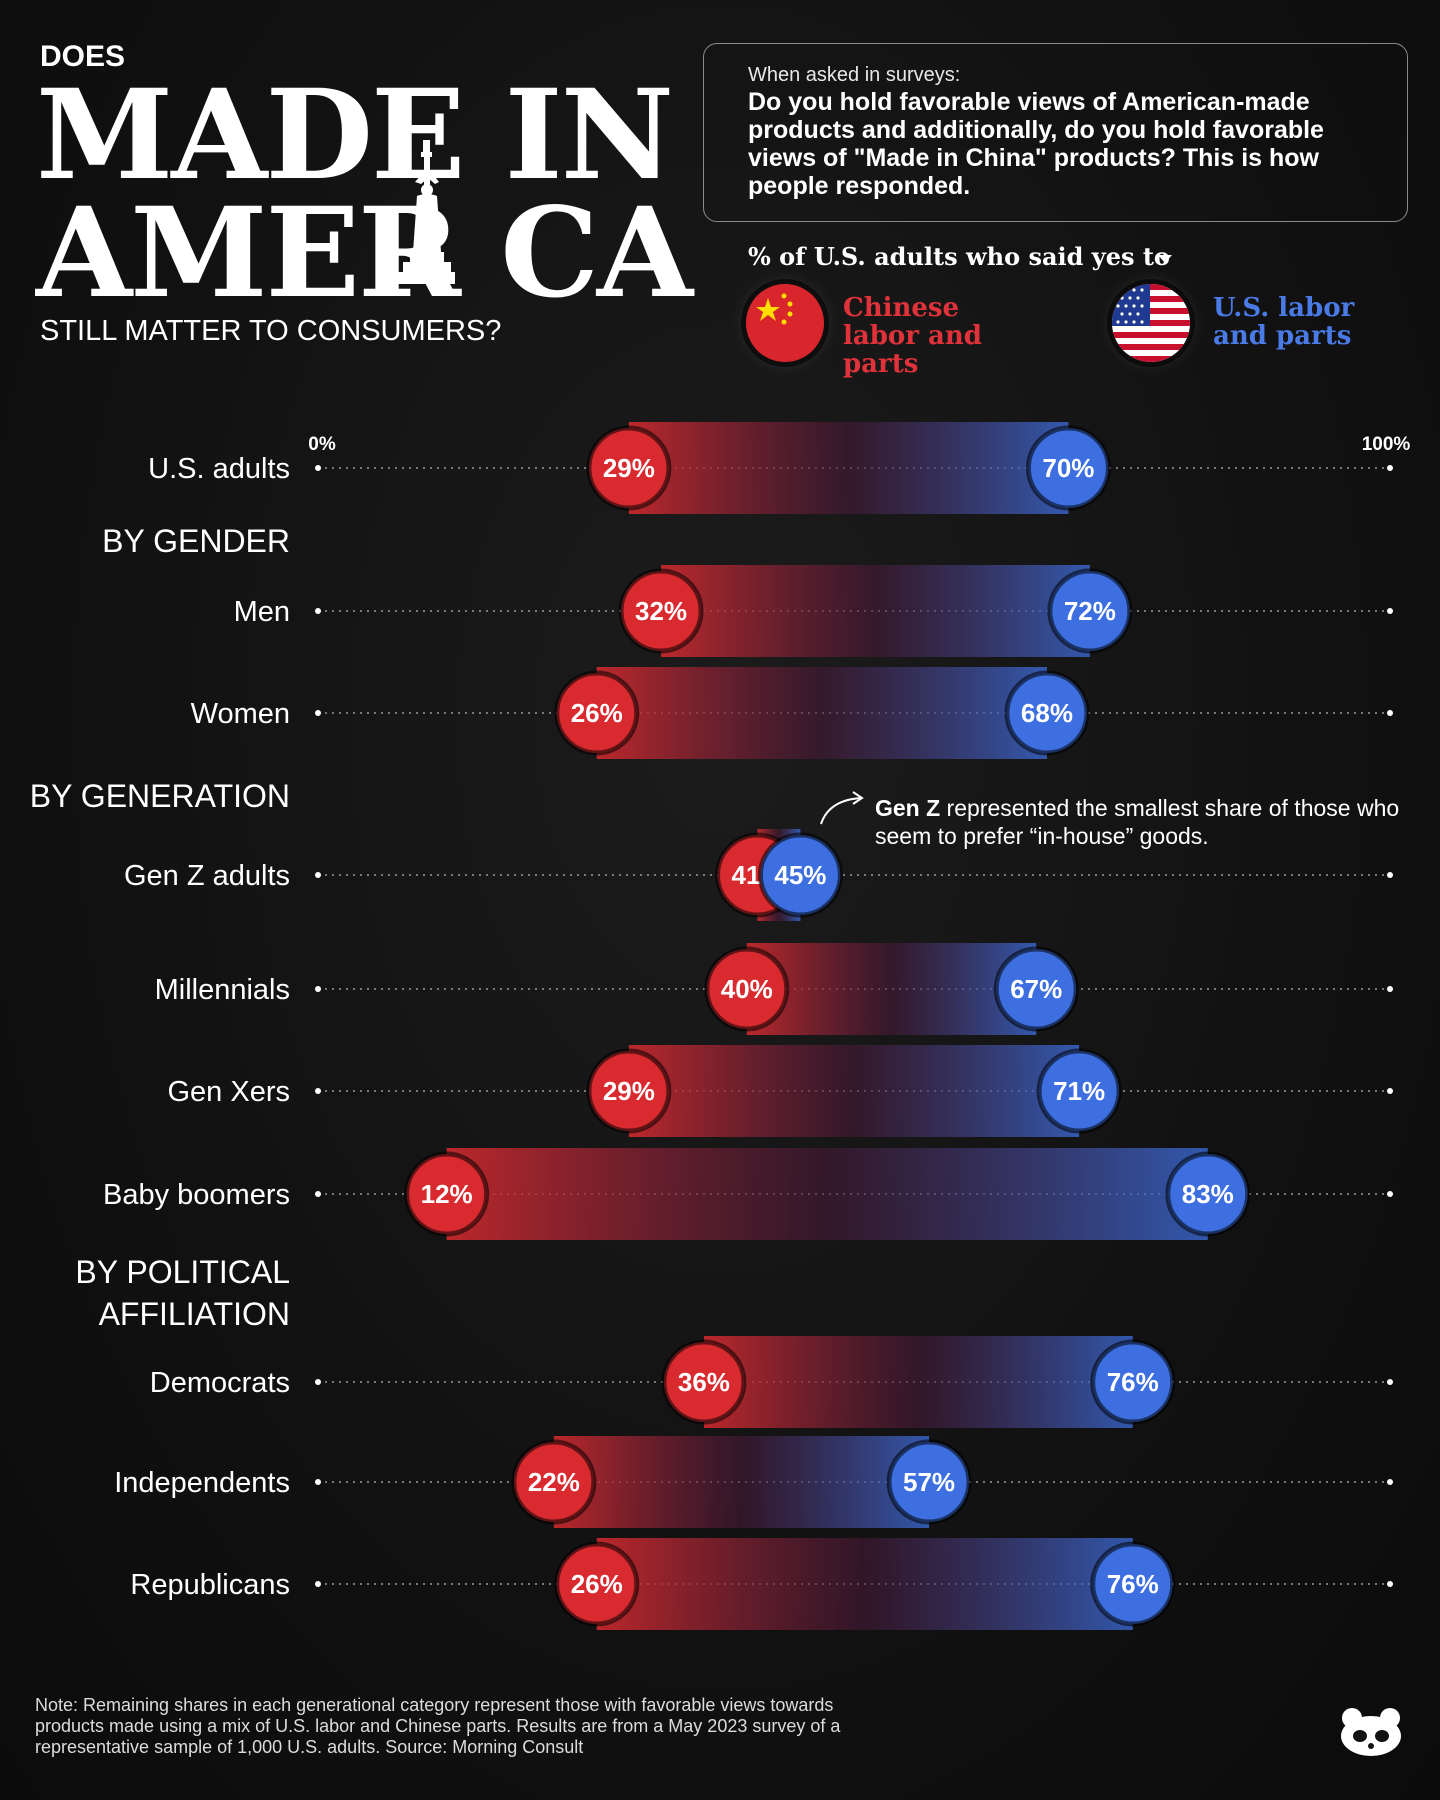 This screenshot has width=1440, height=1800. I want to click on chinese-value-label: 36%, so click(704, 1382).